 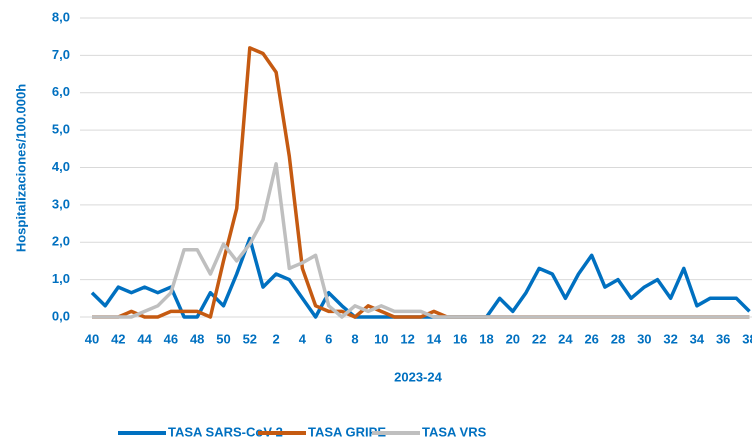 I want to click on legend-label: TASA SARS-CoV-2, so click(x=225, y=431).